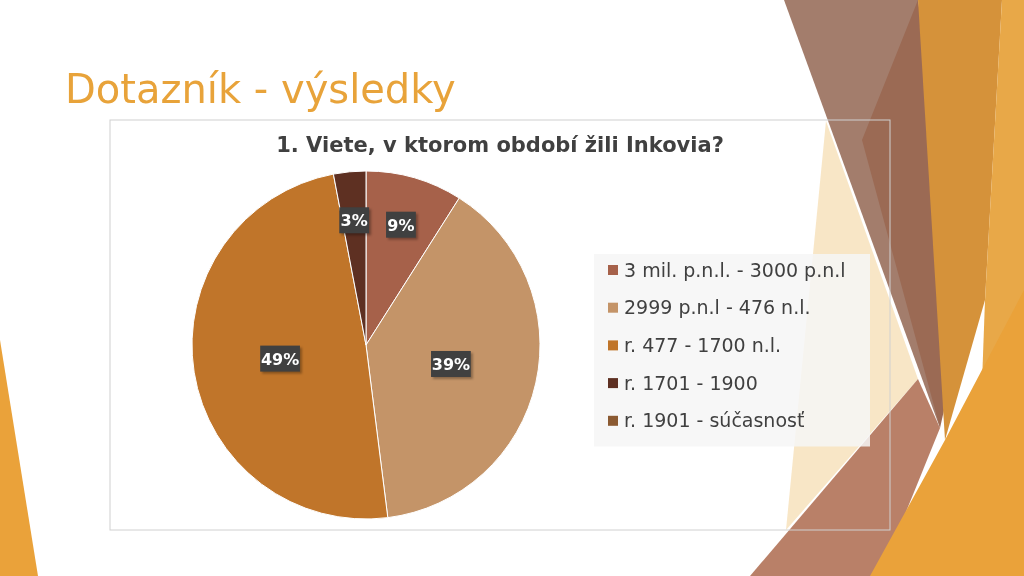 The image size is (1024, 576). I want to click on chart-title: Dotazník - výsledky, so click(260, 89).